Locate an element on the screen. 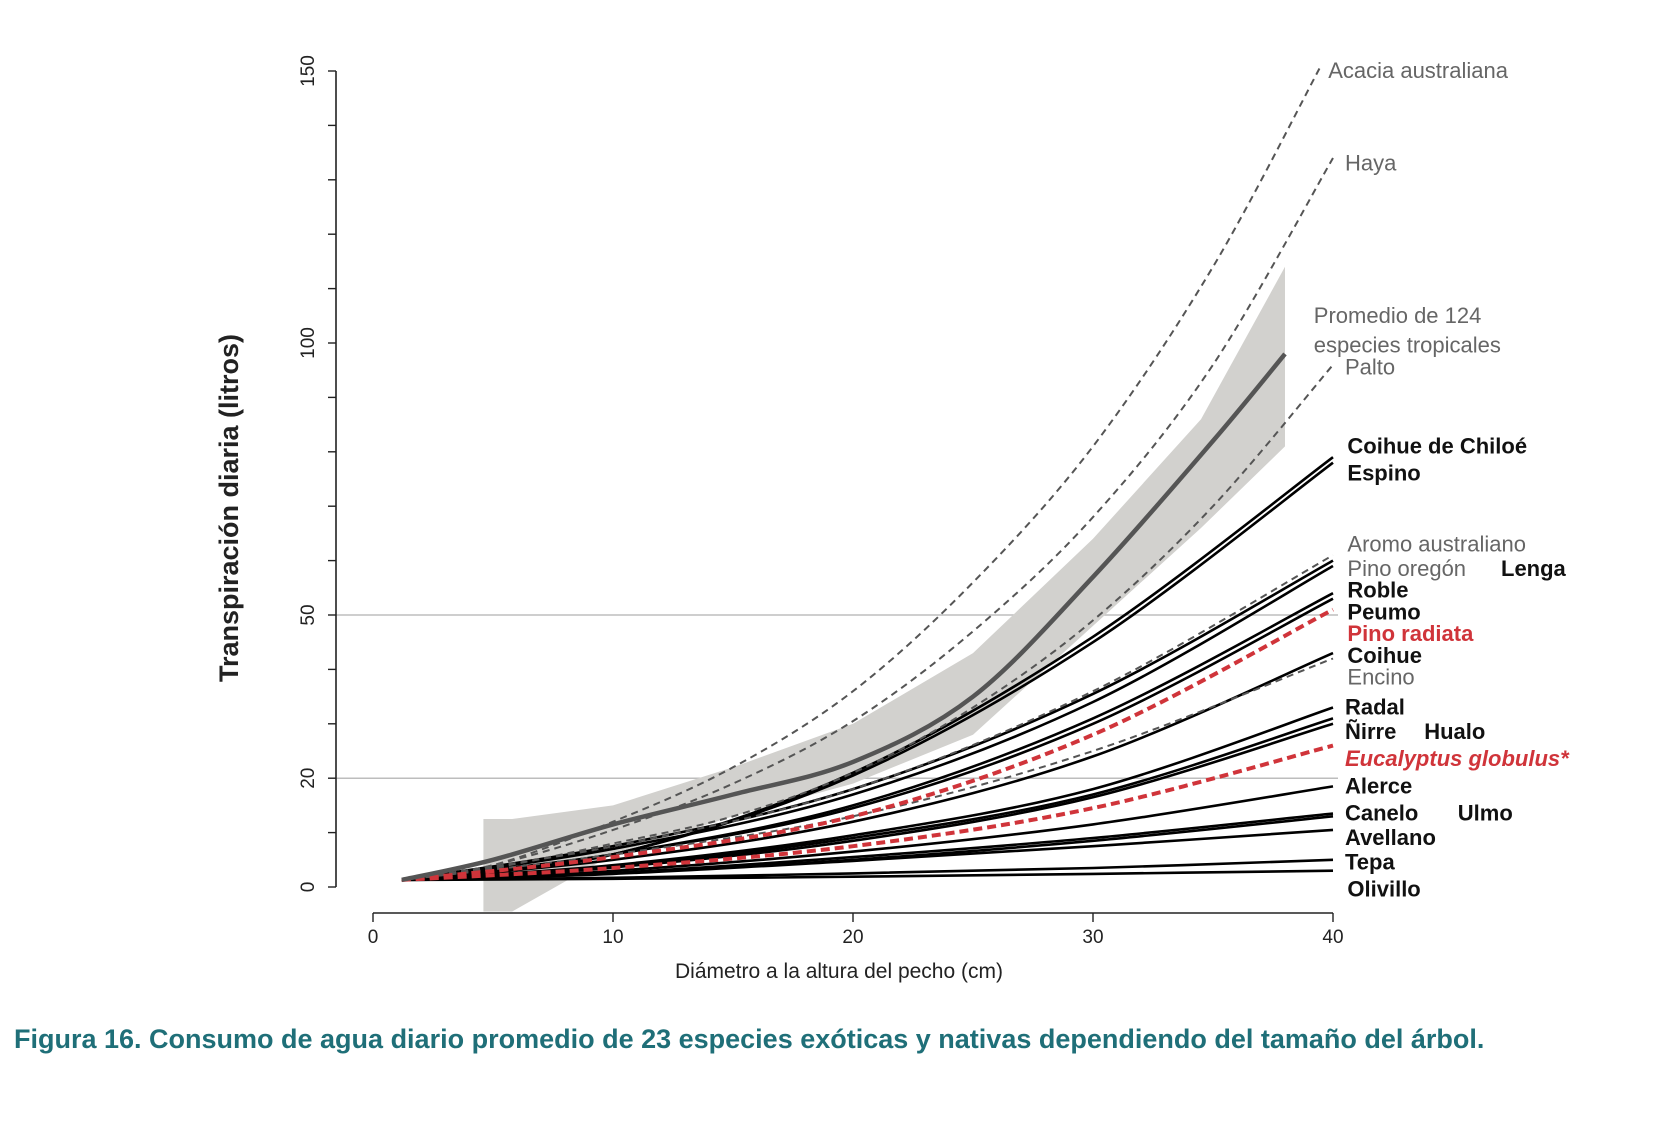  series-line-eucalyptus-globulus is located at coordinates (867, 812).